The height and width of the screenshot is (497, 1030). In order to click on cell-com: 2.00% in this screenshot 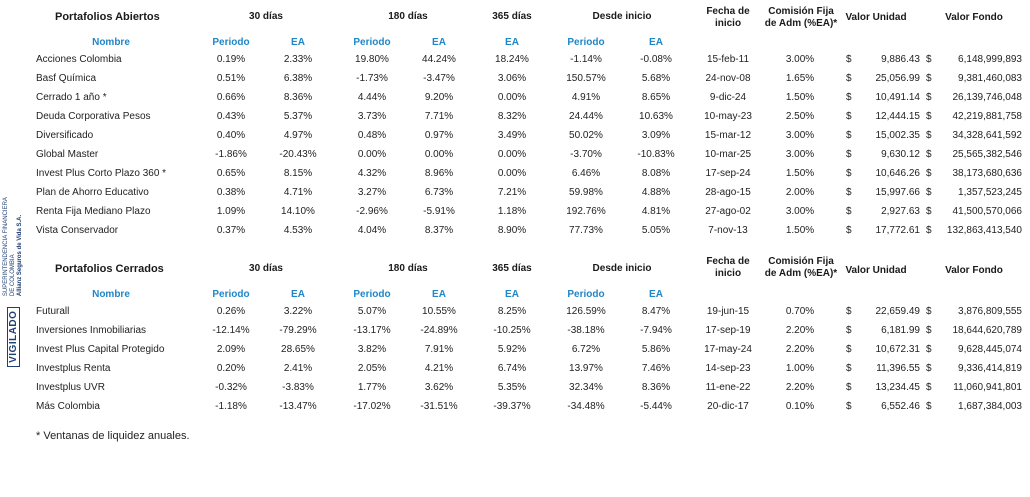, I will do `click(800, 192)`.